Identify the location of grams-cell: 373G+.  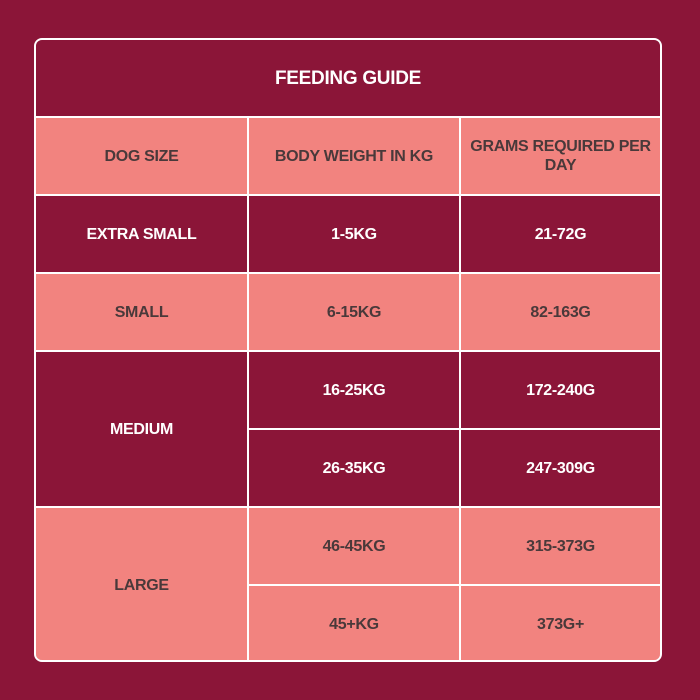
(560, 623).